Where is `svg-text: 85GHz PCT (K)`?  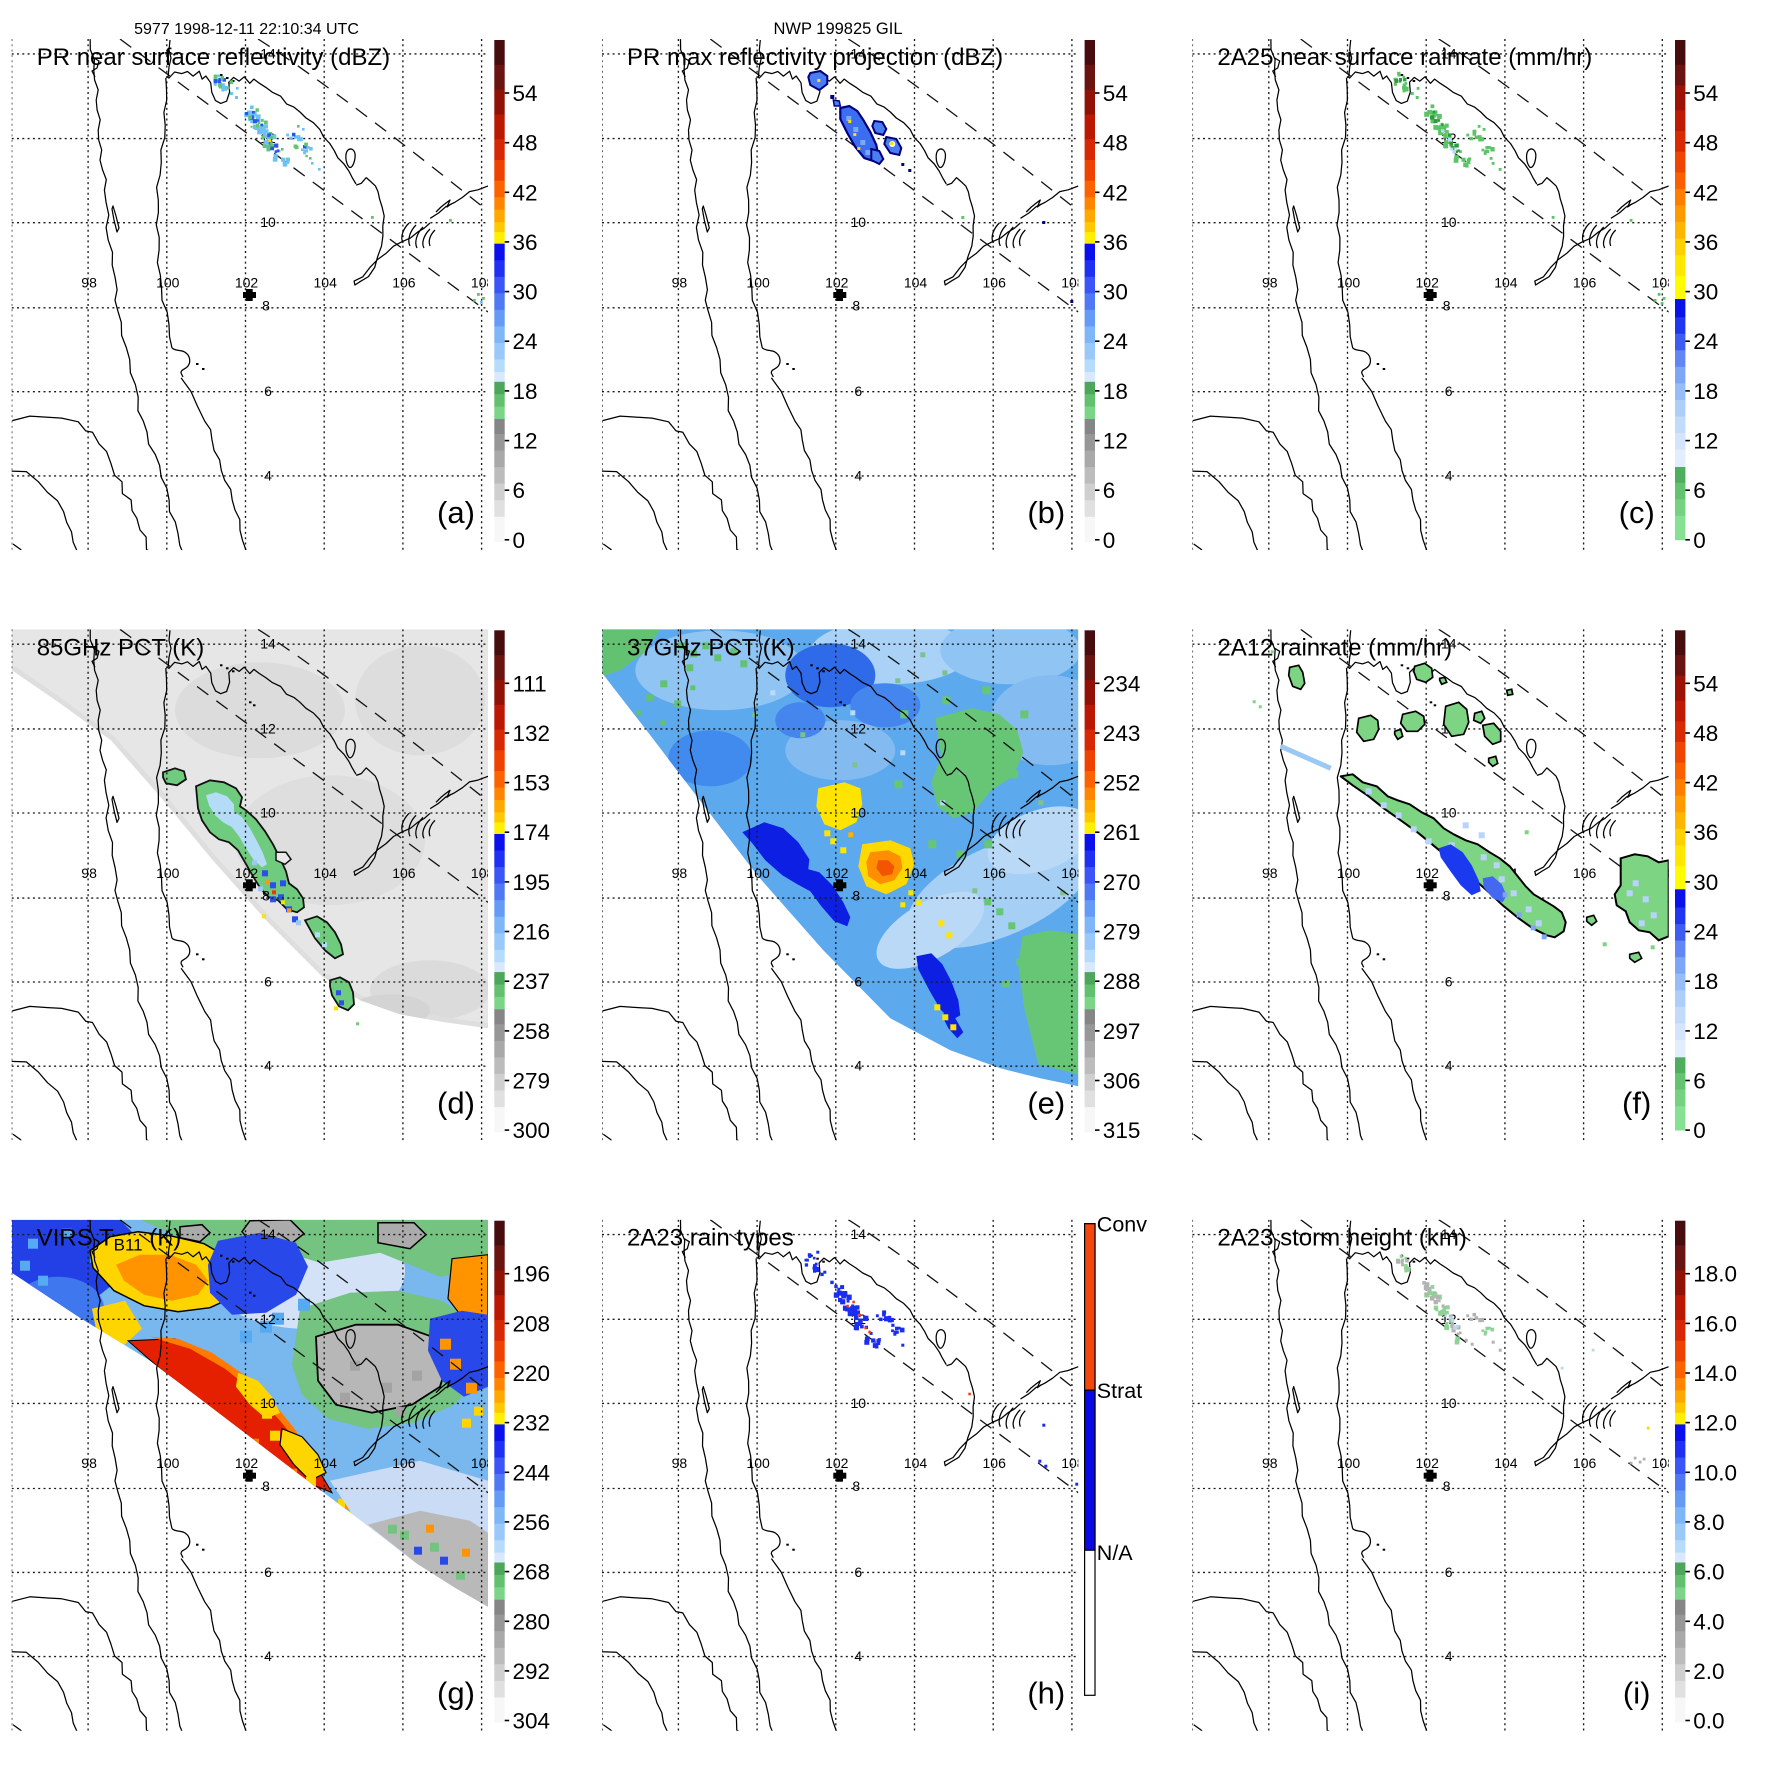
svg-text: 85GHz PCT (K) is located at coordinates (121, 647).